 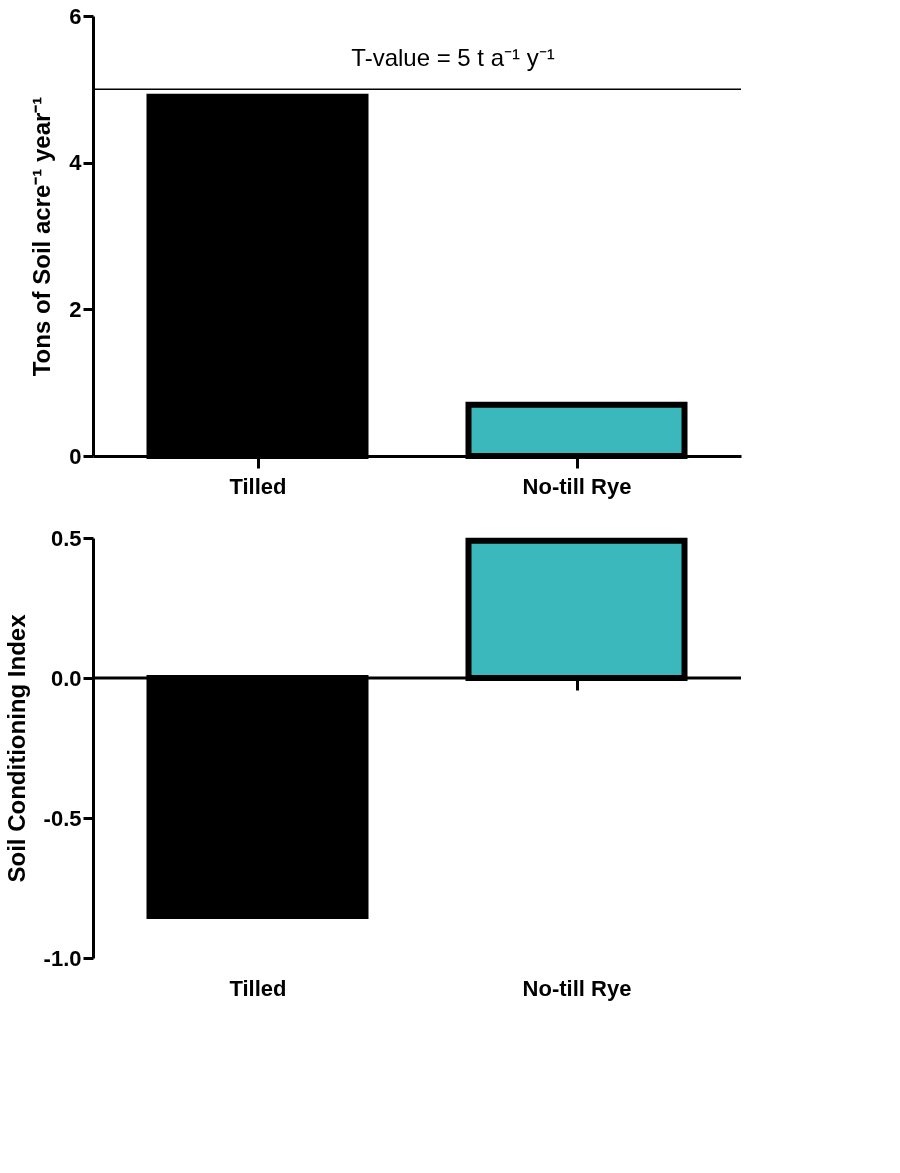 I want to click on y-tick-label: -0.5, so click(x=62, y=818).